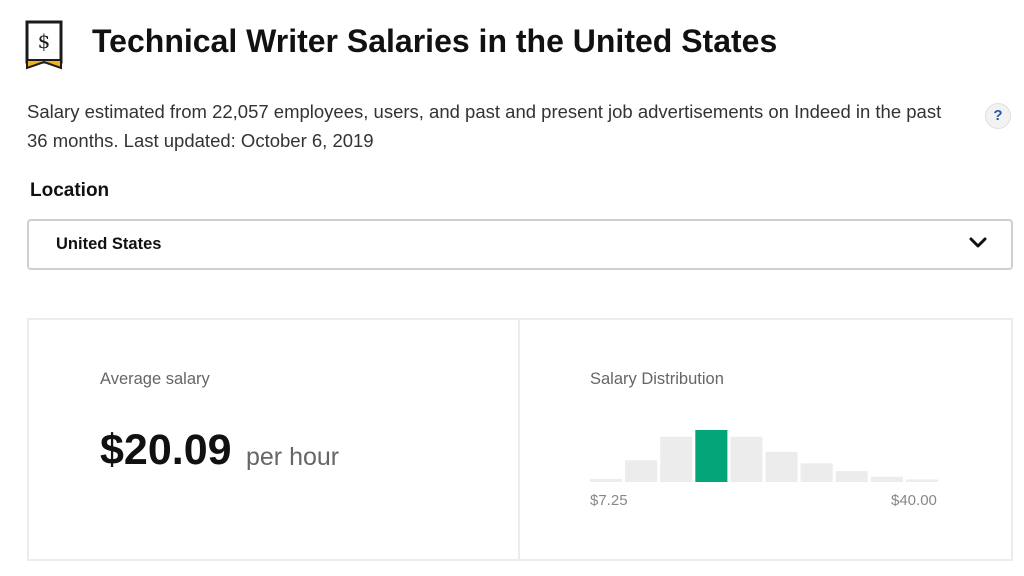 The image size is (1024, 576). Describe the element at coordinates (978, 242) in the screenshot. I see `chevron-down-icon` at that location.